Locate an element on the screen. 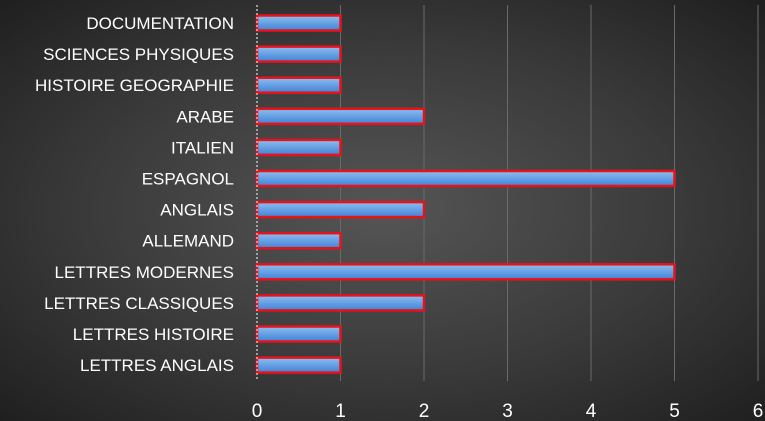 This screenshot has height=421, width=765. x-tick-label: 2 is located at coordinates (424, 411).